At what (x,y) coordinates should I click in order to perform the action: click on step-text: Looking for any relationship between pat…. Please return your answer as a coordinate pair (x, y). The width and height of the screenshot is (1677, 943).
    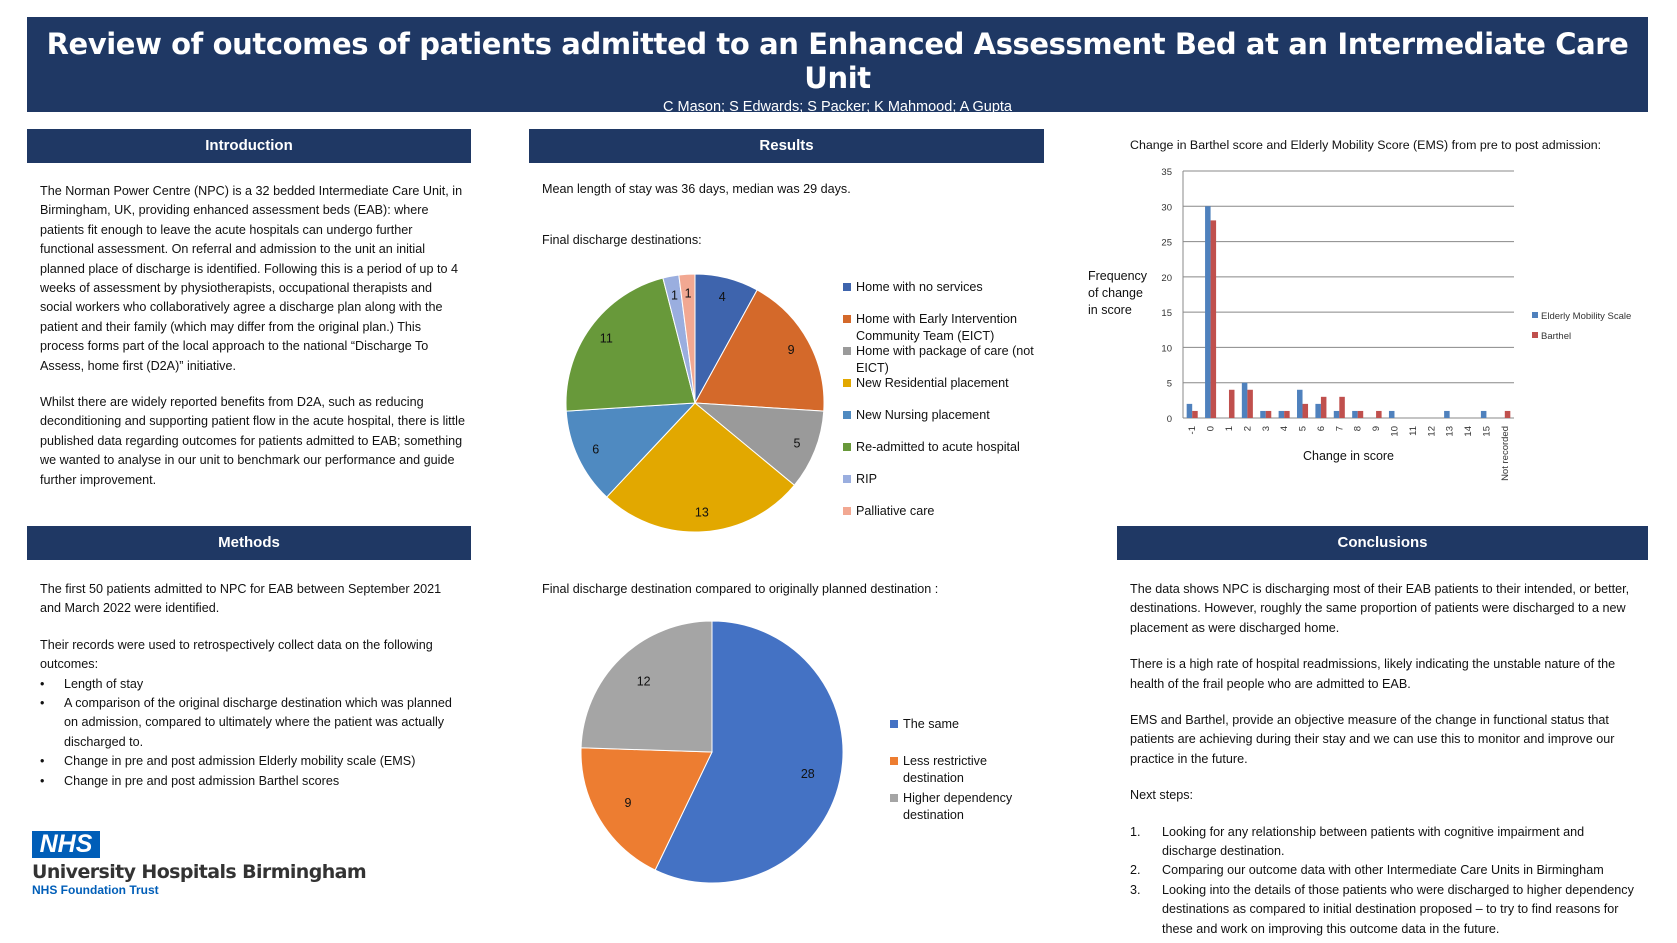
    Looking at the image, I should click on (1373, 841).